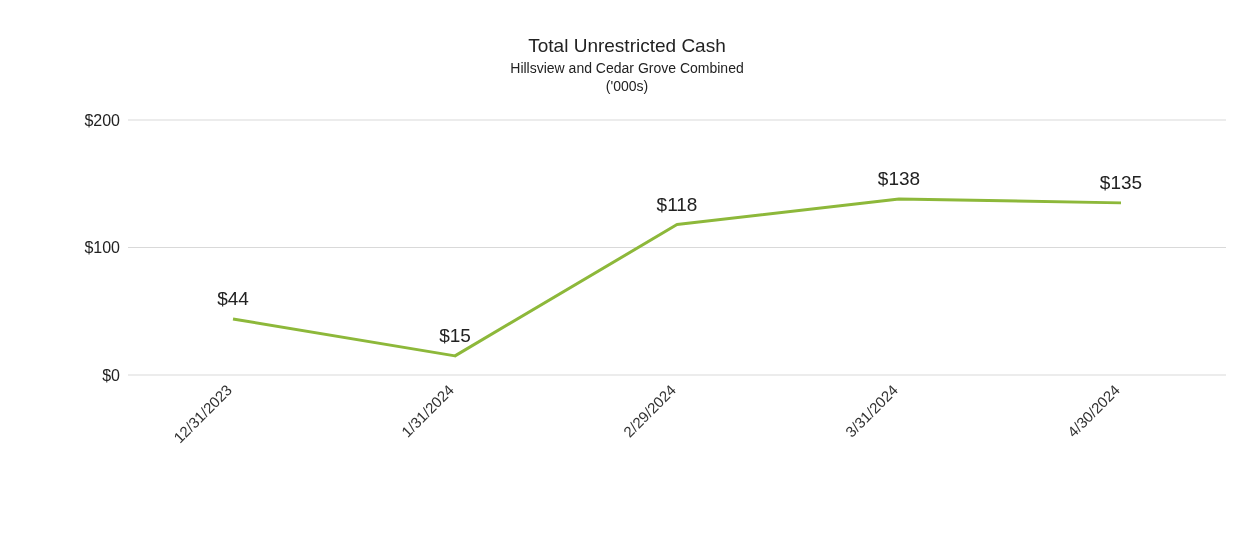 This screenshot has height=539, width=1254. I want to click on data-label: $135, so click(1121, 182).